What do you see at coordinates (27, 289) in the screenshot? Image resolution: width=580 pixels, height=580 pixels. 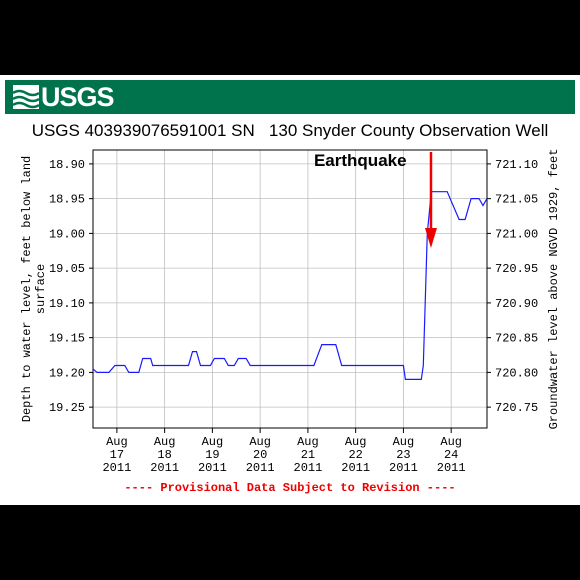 I see `left-axis-label: Depth to water level, feet below land` at bounding box center [27, 289].